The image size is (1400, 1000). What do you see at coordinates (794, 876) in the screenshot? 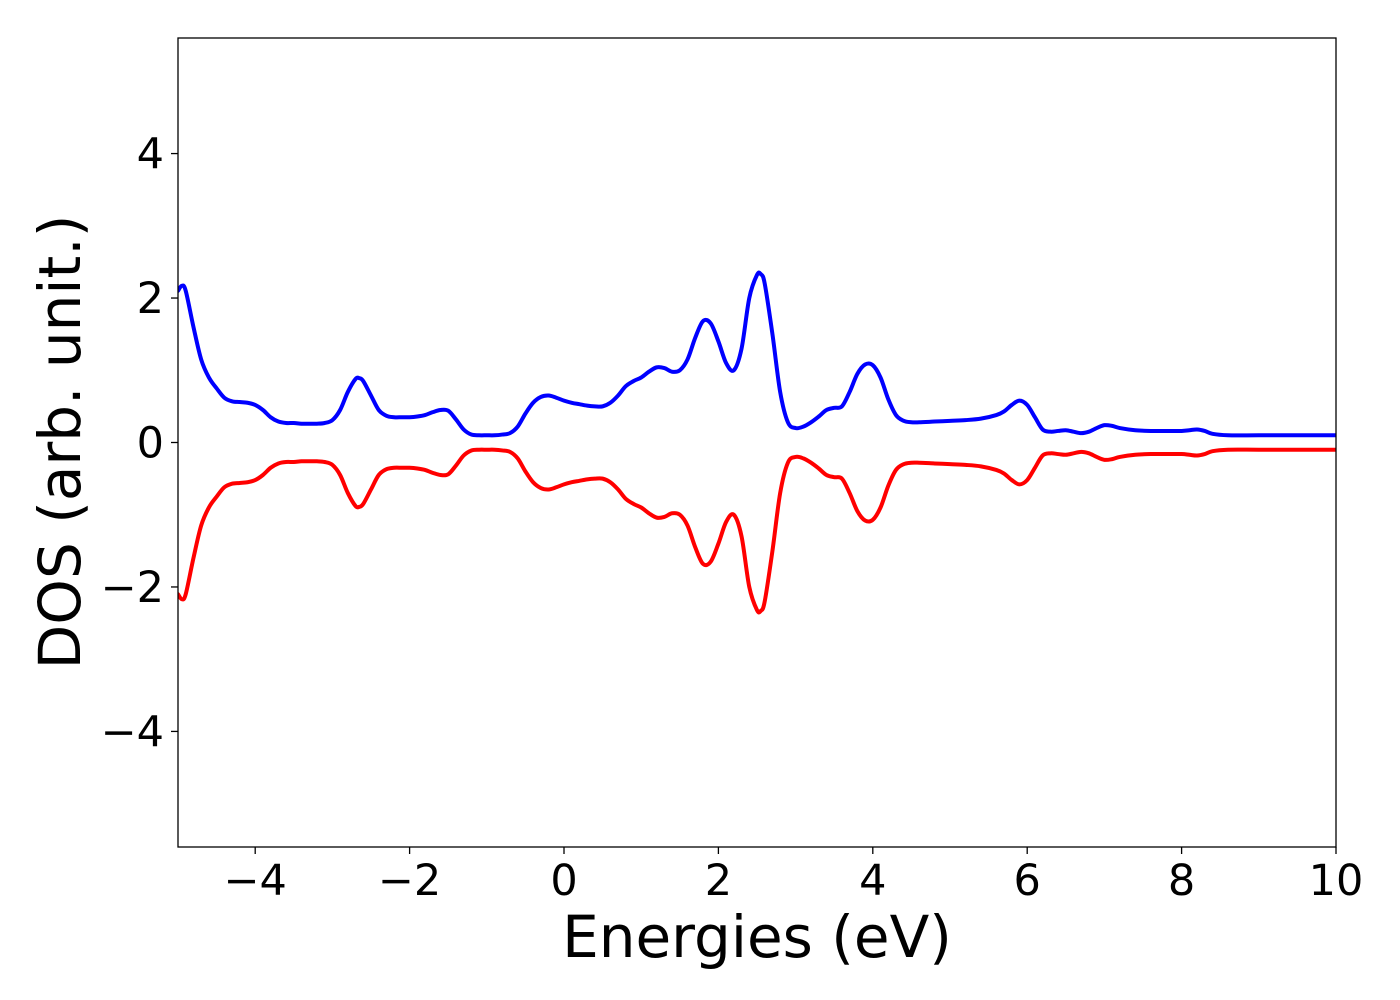
I see `x-axis: −4 −2 0 2 4 6 8 10` at bounding box center [794, 876].